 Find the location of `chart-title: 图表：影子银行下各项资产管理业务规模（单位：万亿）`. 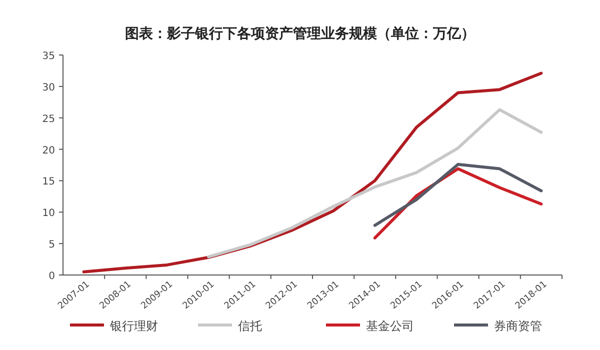

chart-title: 图表：影子银行下各项资产管理业务规模（单位：万亿） is located at coordinates (300, 33).